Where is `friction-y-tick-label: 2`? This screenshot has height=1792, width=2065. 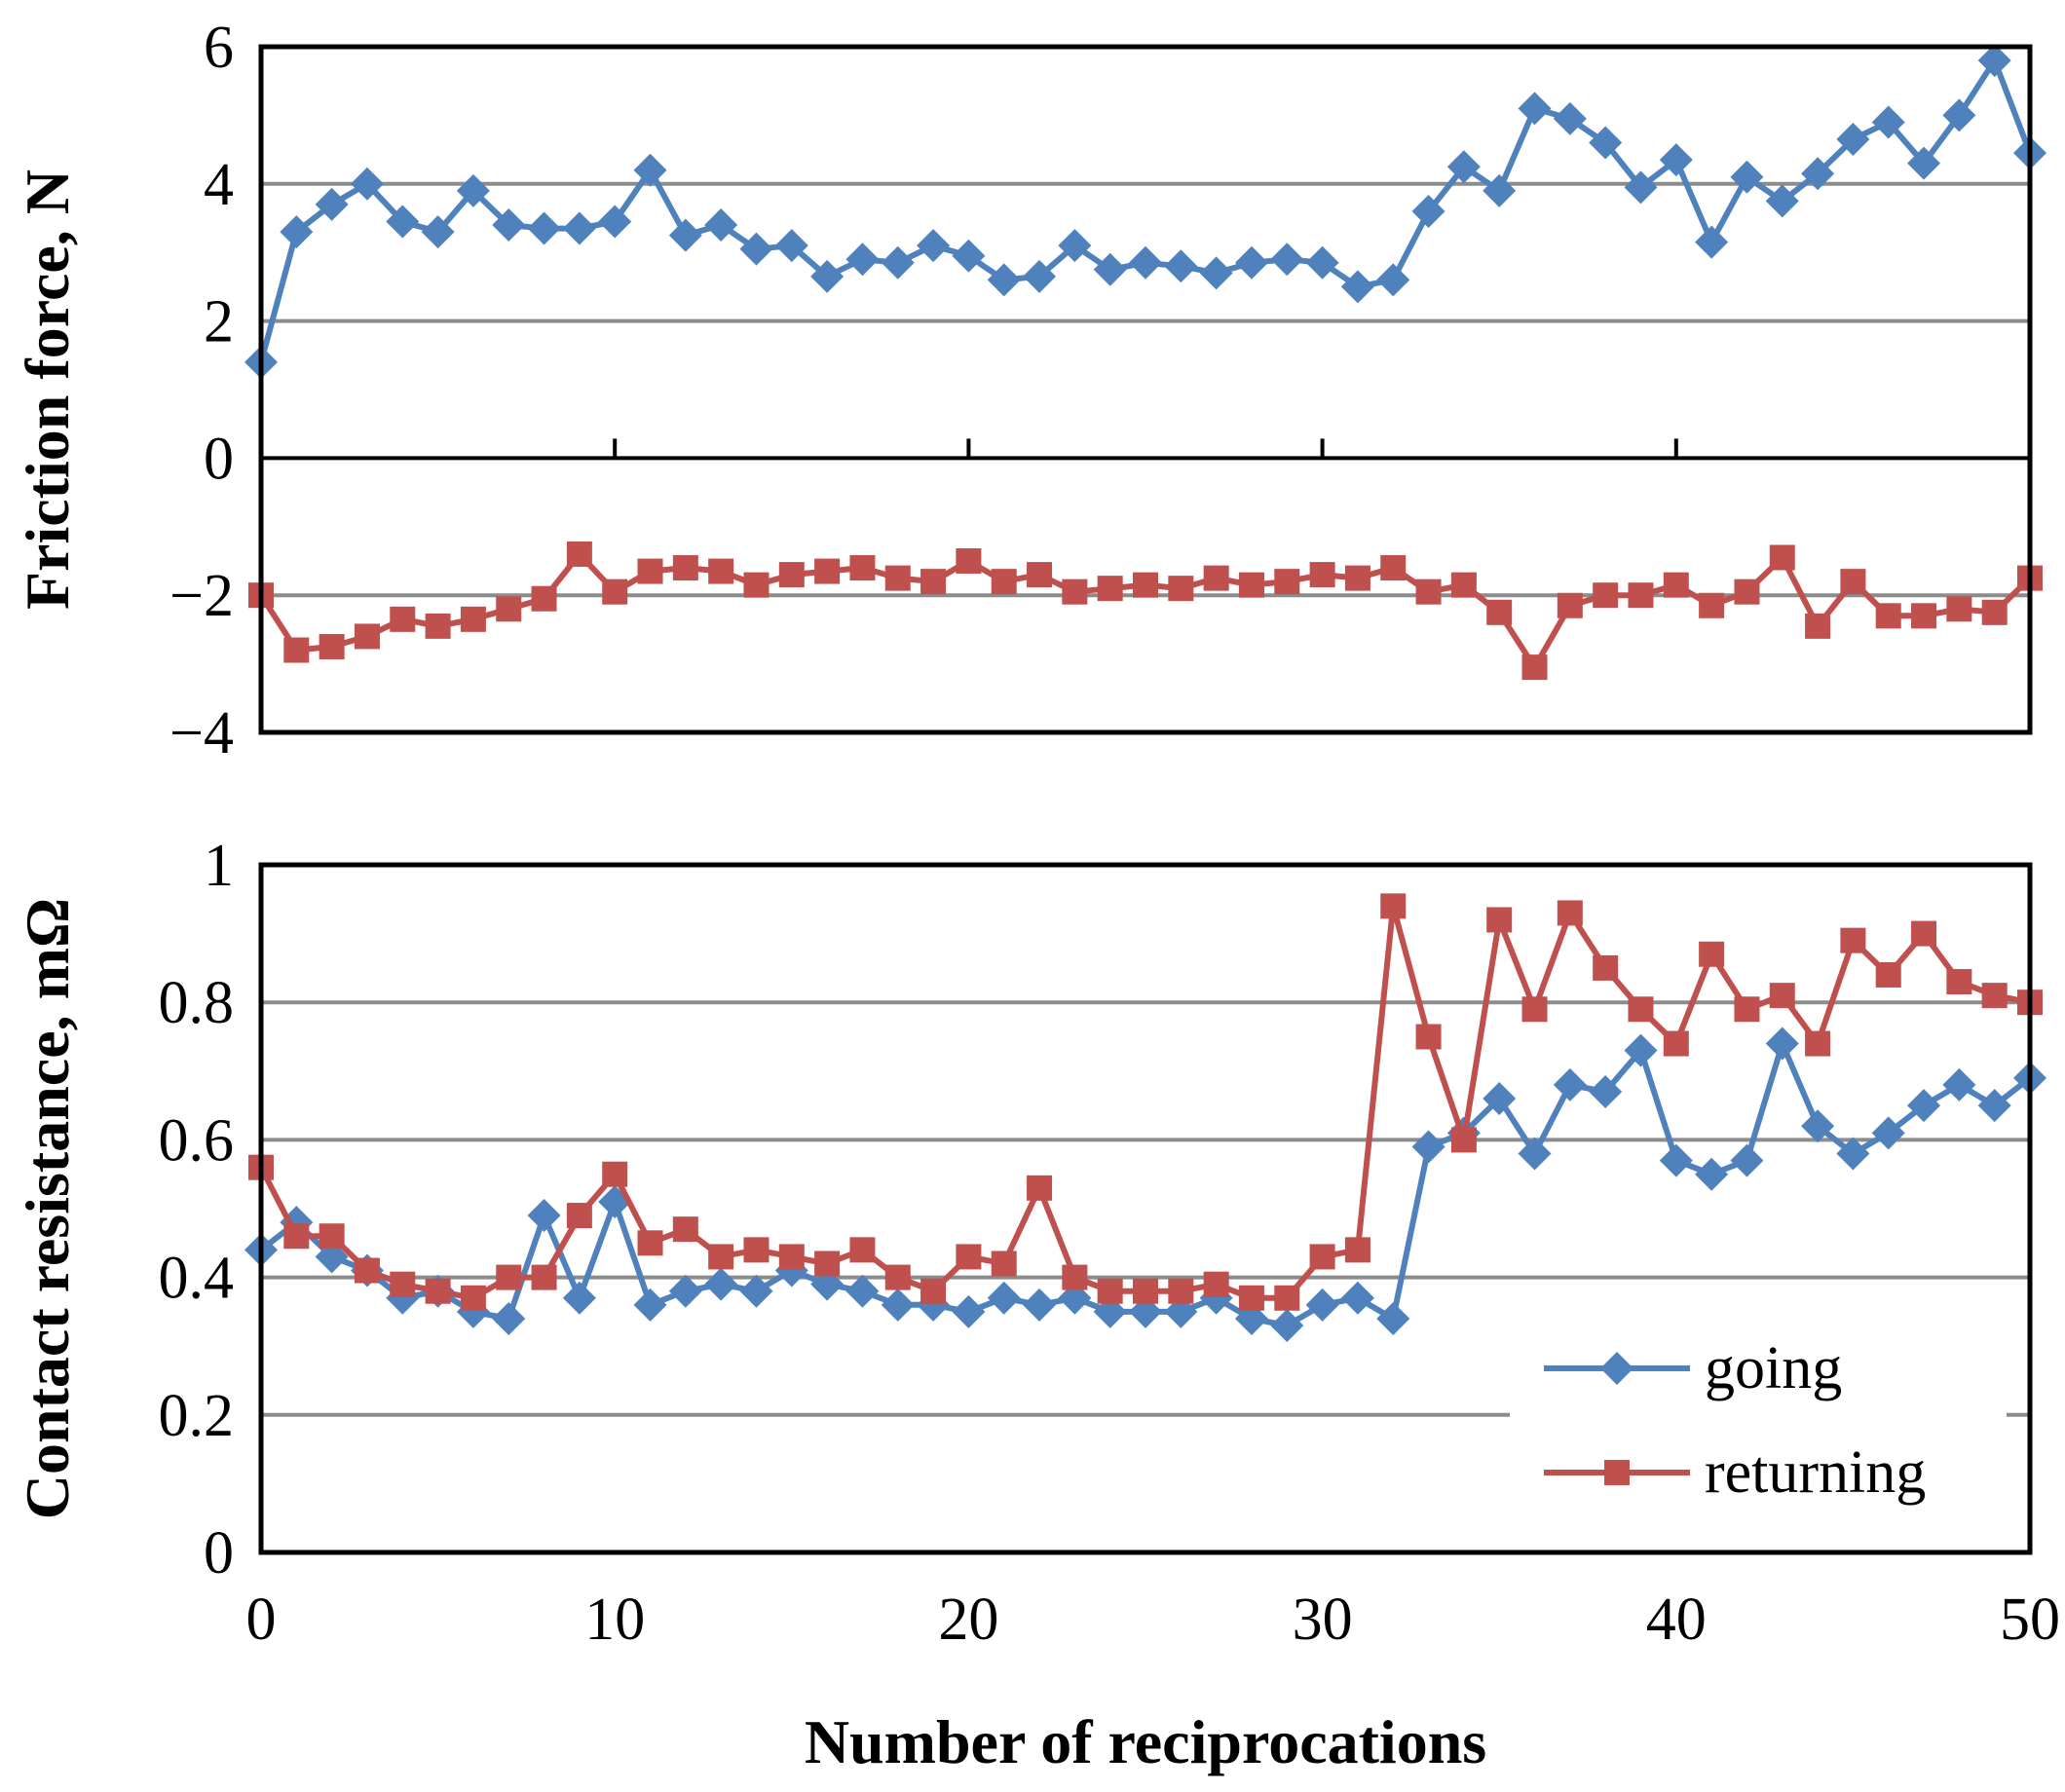
friction-y-tick-label: 2 is located at coordinates (219, 322).